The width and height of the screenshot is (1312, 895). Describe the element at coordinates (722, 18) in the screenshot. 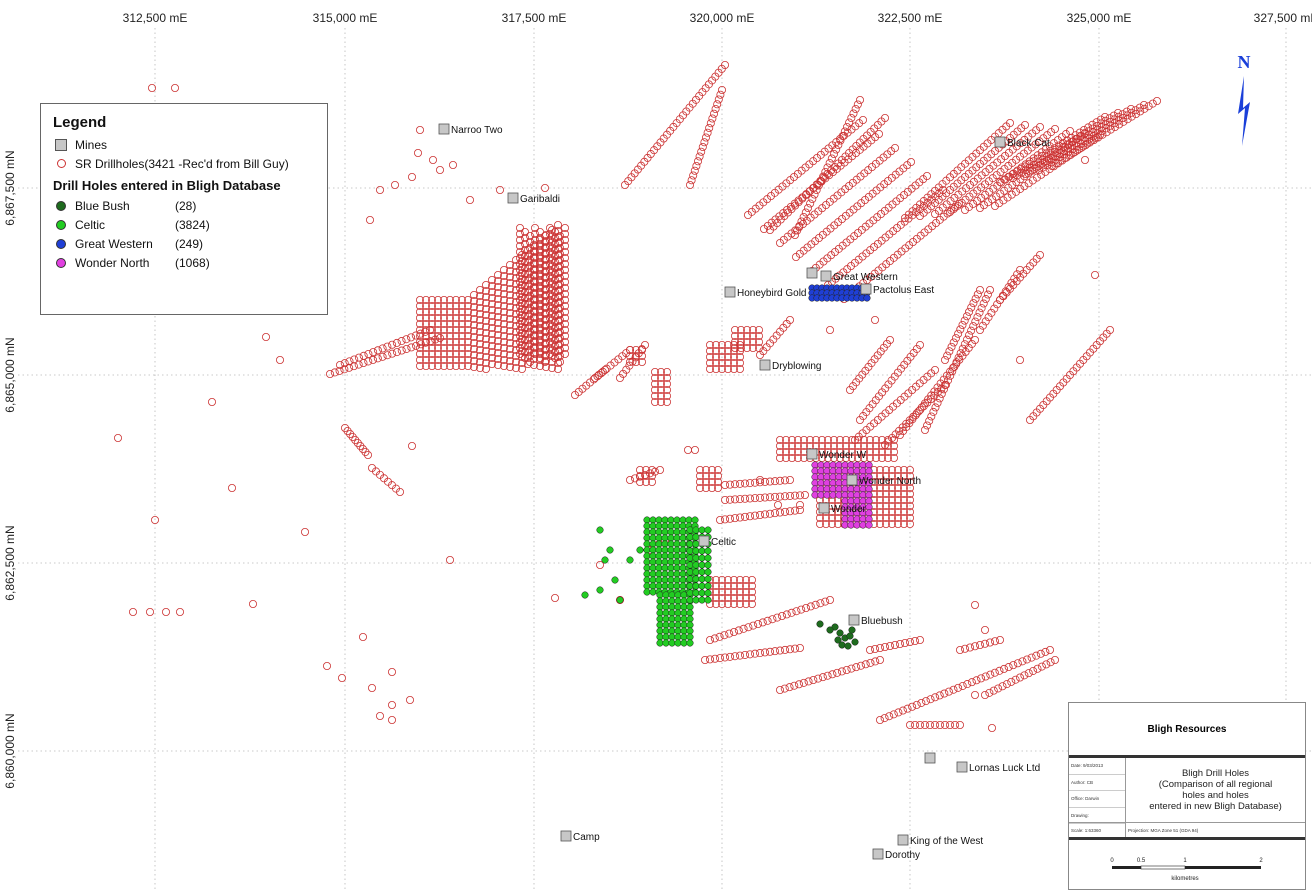

I see `easting-label: 320,000 mE` at that location.